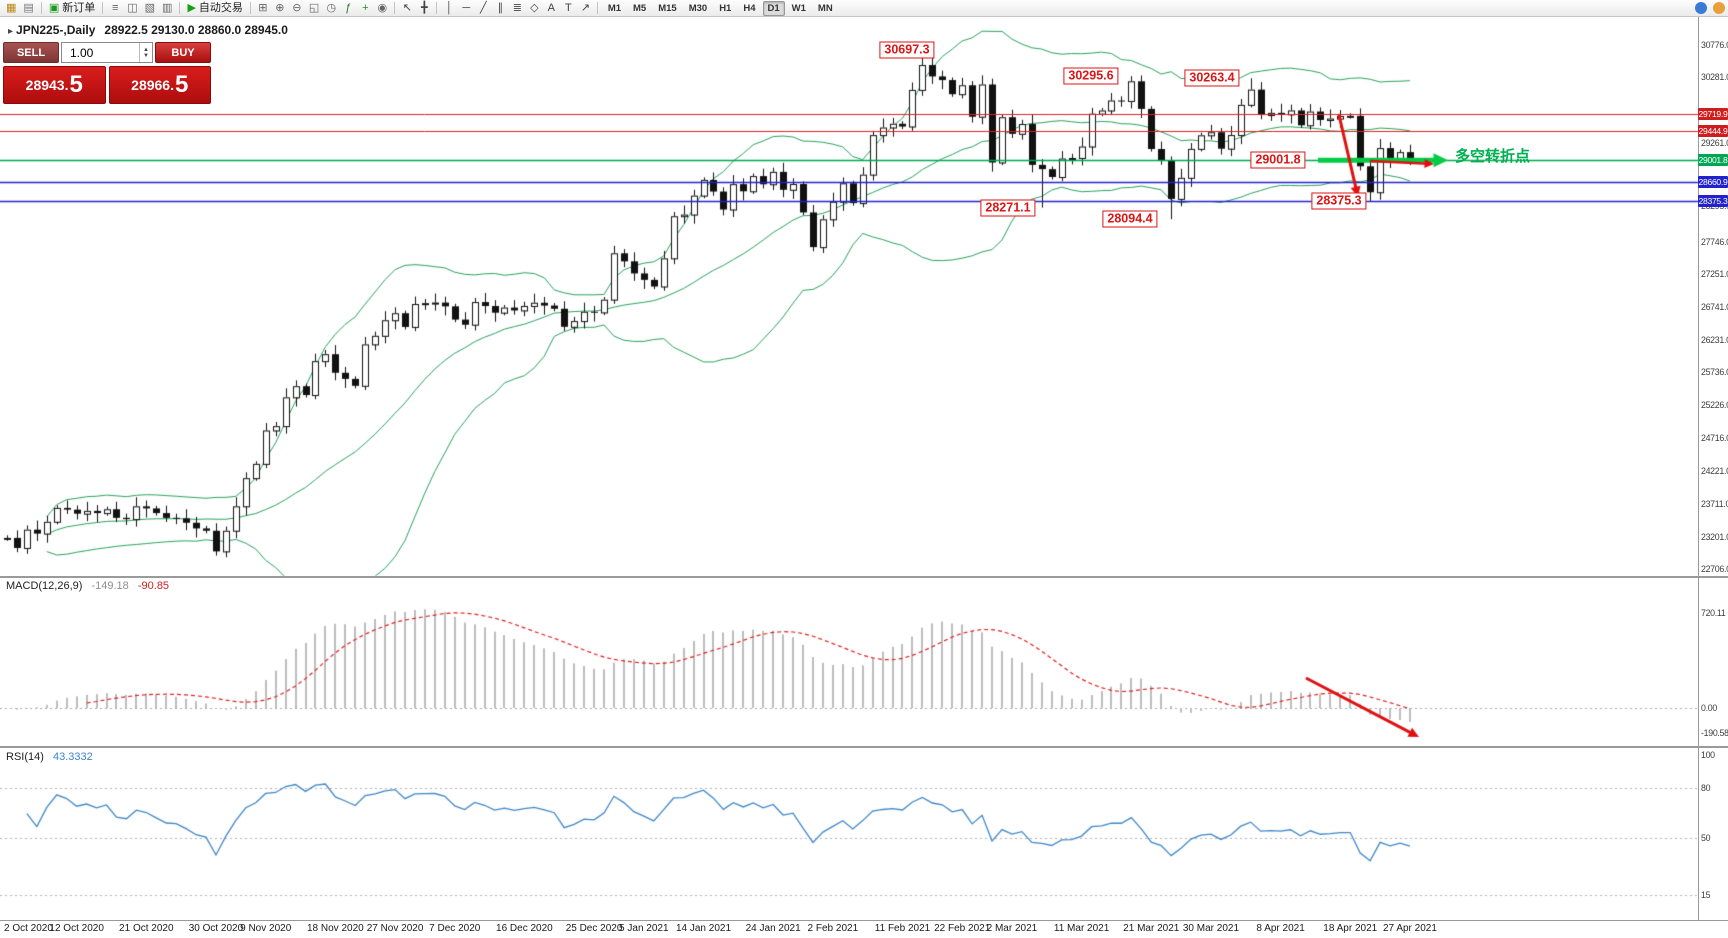 This screenshot has height=938, width=1728. What do you see at coordinates (667, 8) in the screenshot?
I see `timeframe-m15: M15` at bounding box center [667, 8].